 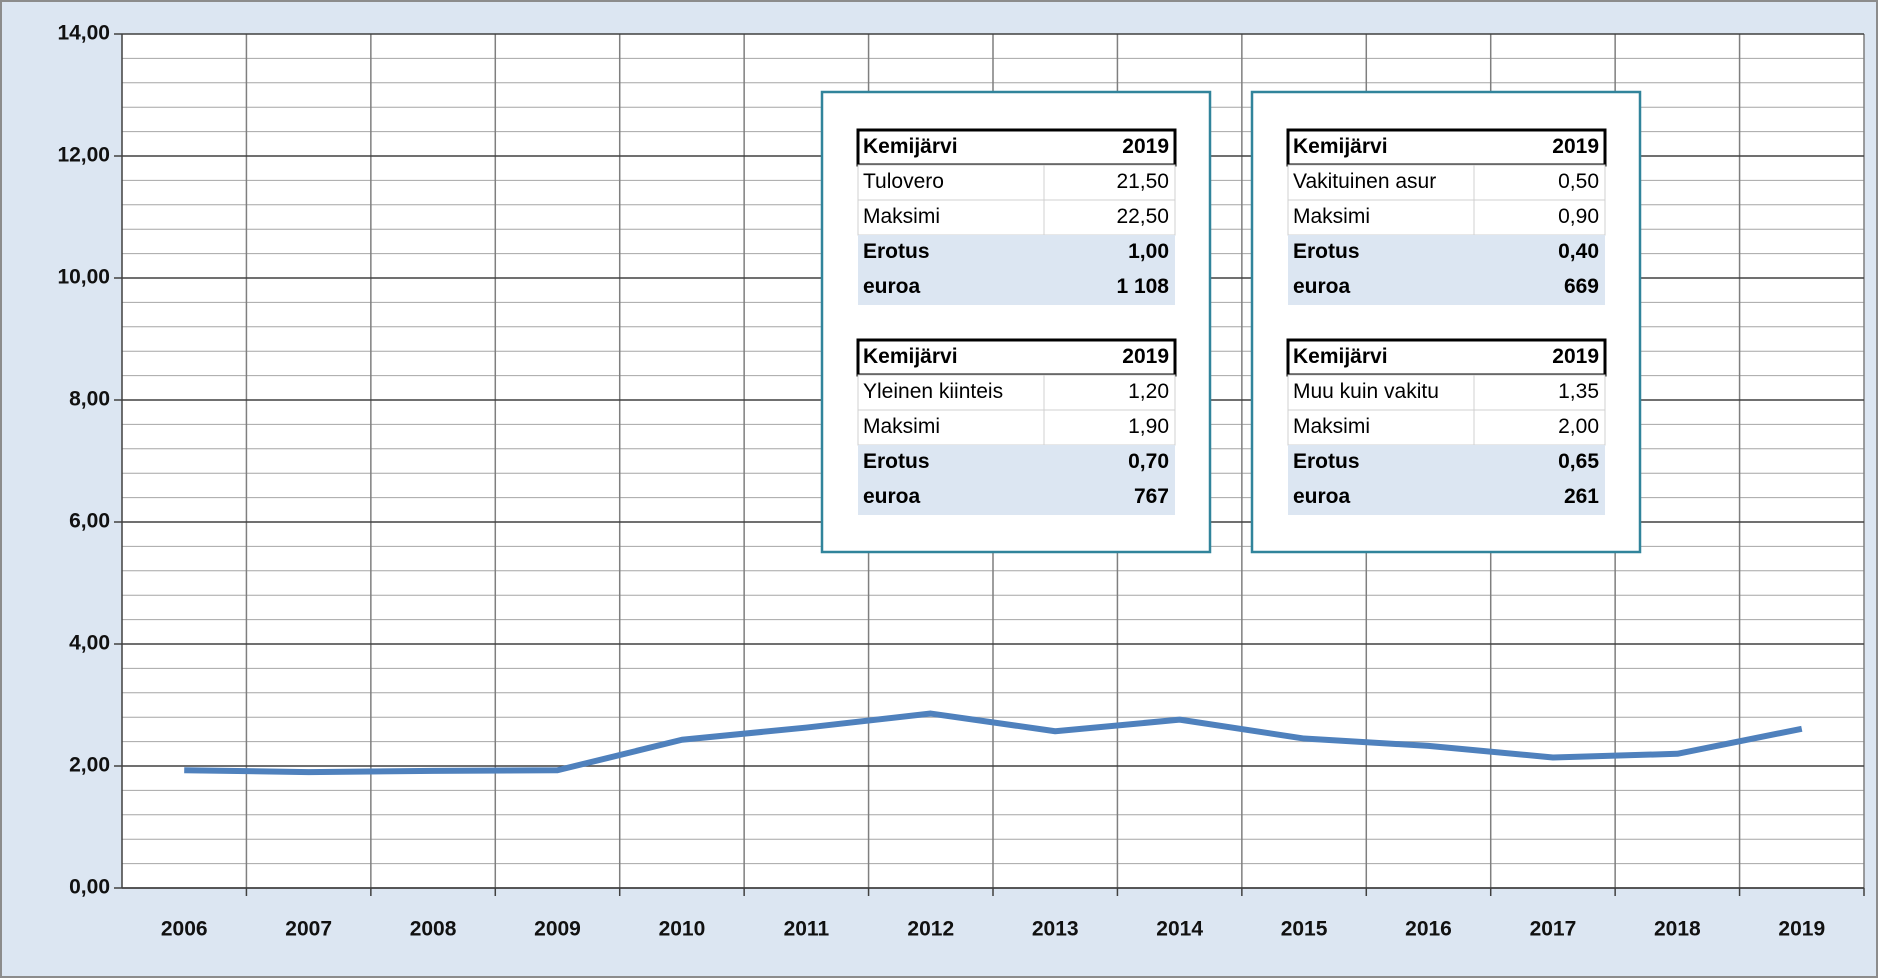 I want to click on y-tick-label: 14,00, so click(x=83, y=33).